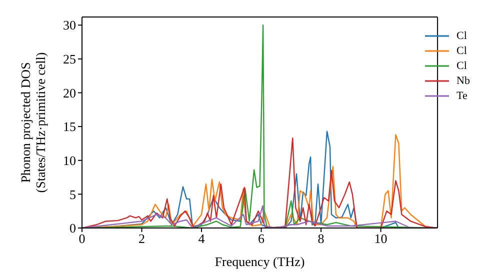 This screenshot has height=280, width=500. What do you see at coordinates (202, 238) in the screenshot?
I see `x-tick-label: 4` at bounding box center [202, 238].